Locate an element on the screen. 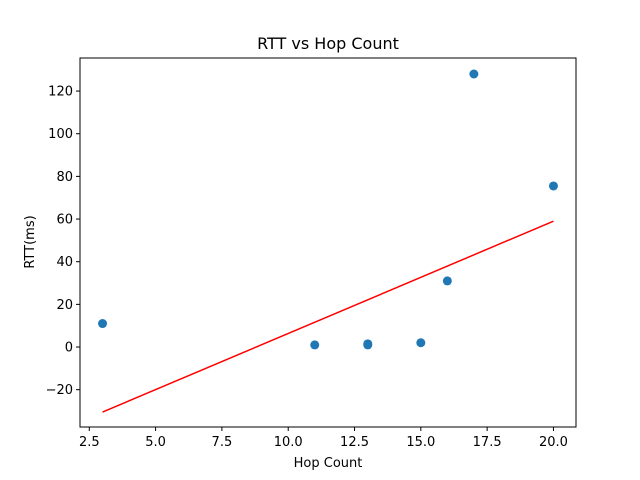 This screenshot has height=480, width=640. x-tick-label: 5.0 is located at coordinates (155, 442).